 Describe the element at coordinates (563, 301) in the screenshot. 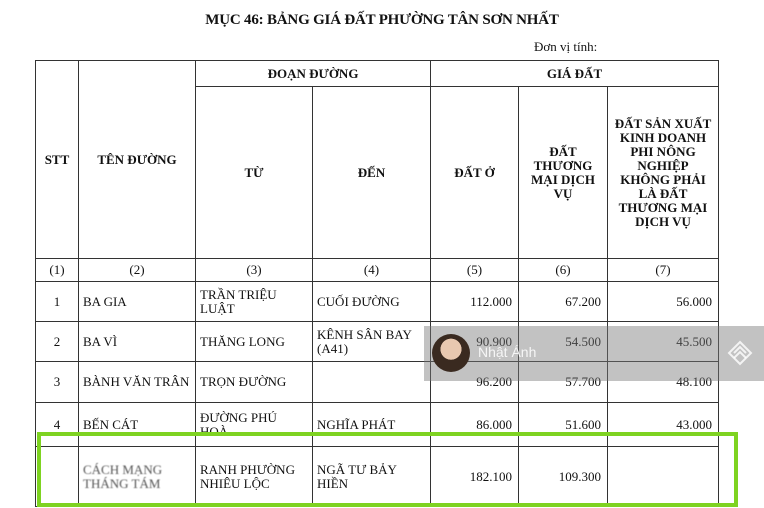

I see `cell-dat-tmdv: 67.200` at that location.